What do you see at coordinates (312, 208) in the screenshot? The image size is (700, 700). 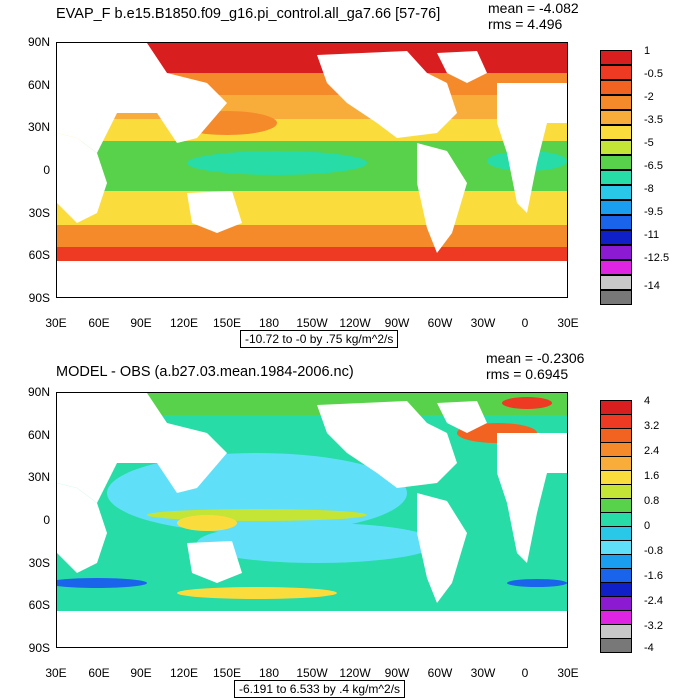 I see `top-tropic-south-band` at bounding box center [312, 208].